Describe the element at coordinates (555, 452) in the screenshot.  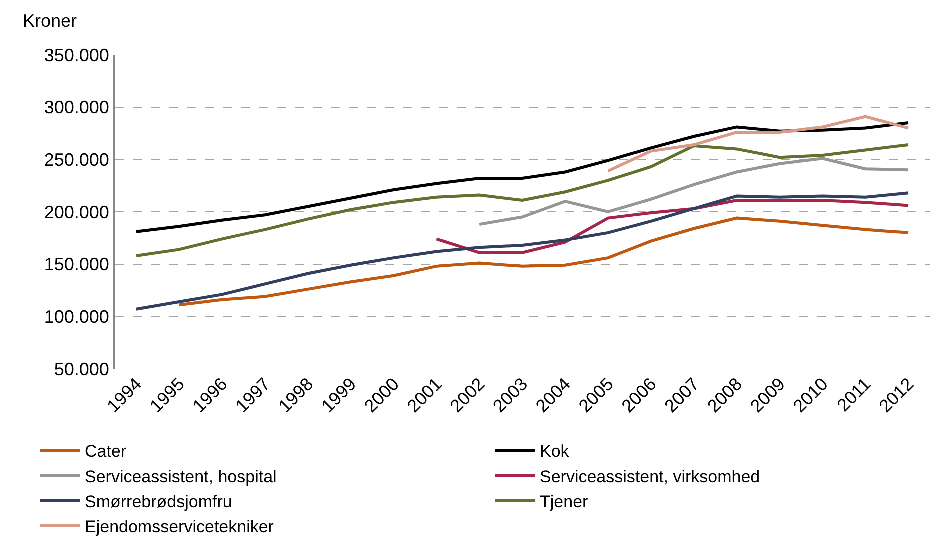
I see `legend-label: Kok` at that location.